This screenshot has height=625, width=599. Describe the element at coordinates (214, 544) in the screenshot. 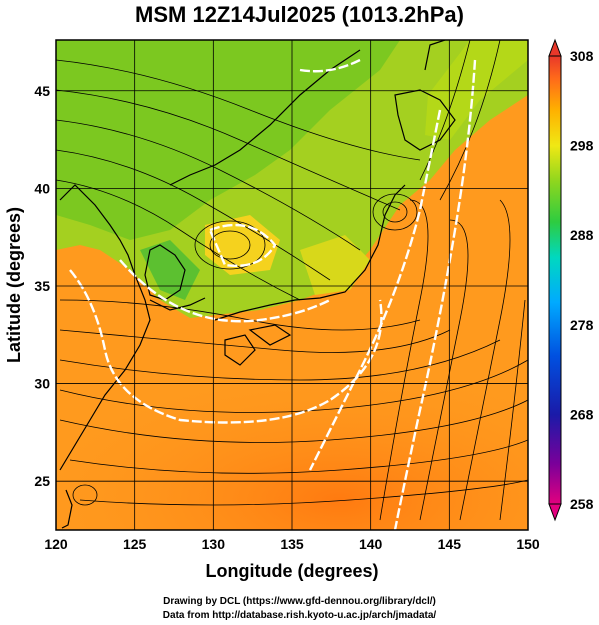

I see `x-tick-label: 130` at that location.